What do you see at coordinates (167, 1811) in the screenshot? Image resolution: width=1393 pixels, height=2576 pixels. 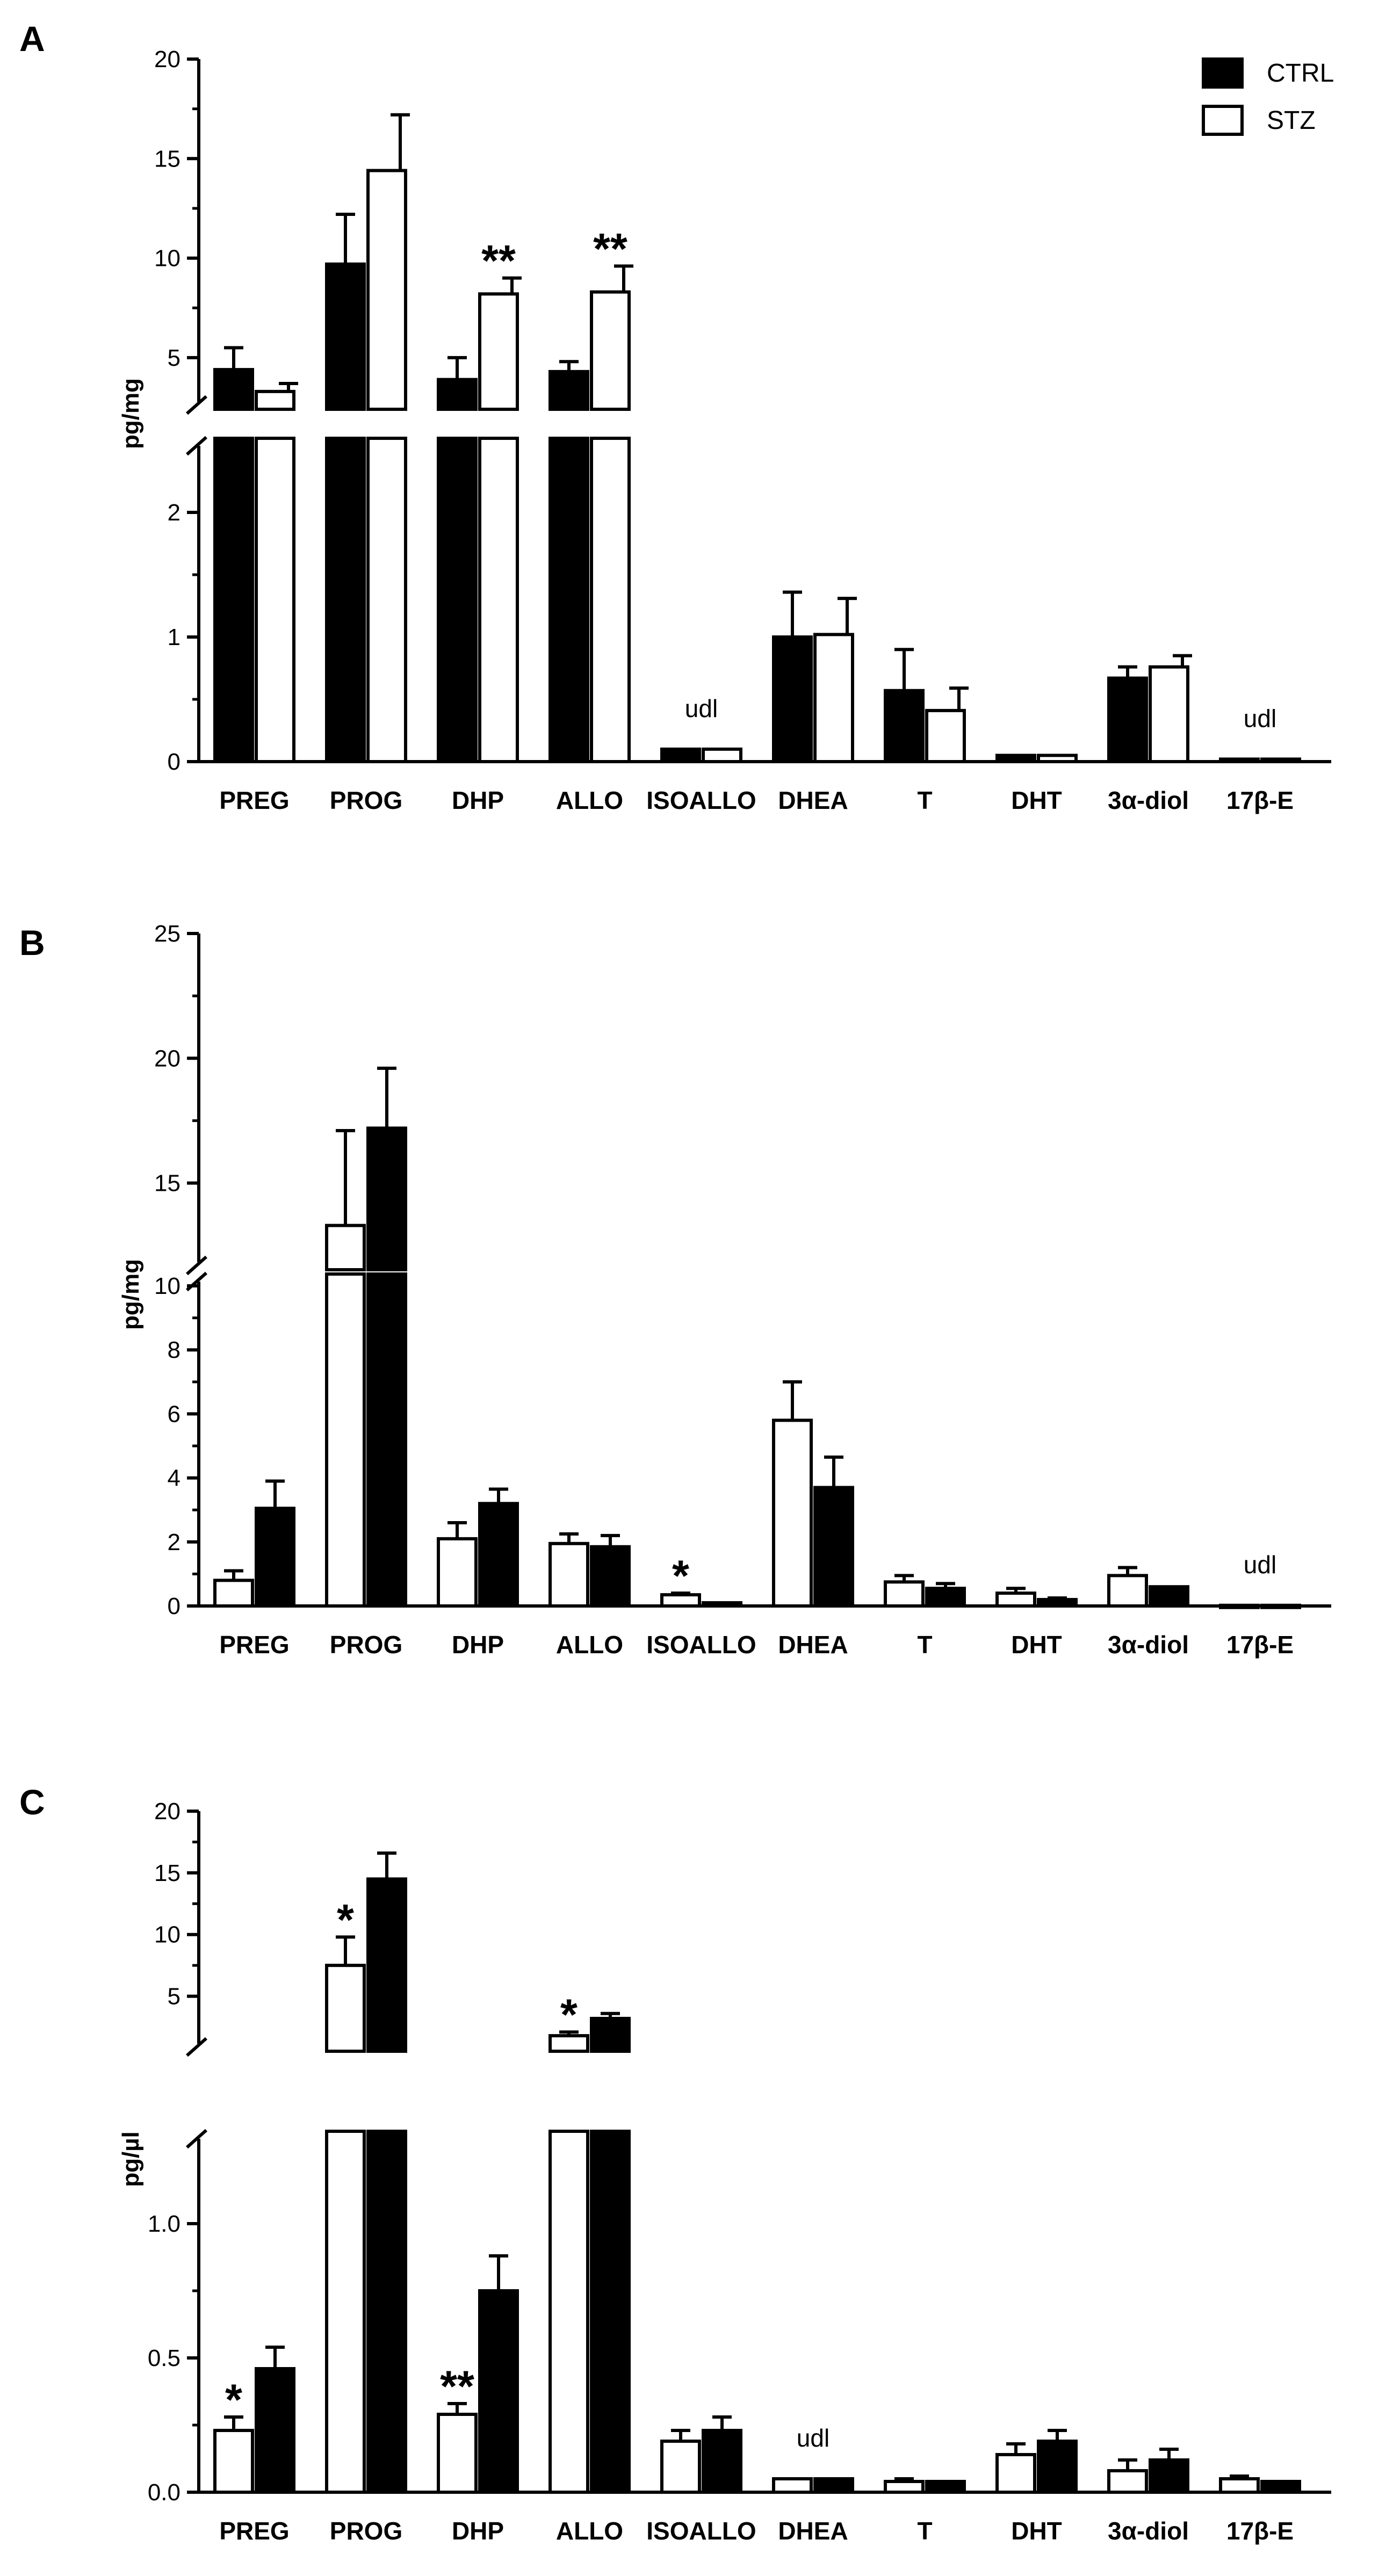 I see `panel-c-y-tick-label: 20` at bounding box center [167, 1811].